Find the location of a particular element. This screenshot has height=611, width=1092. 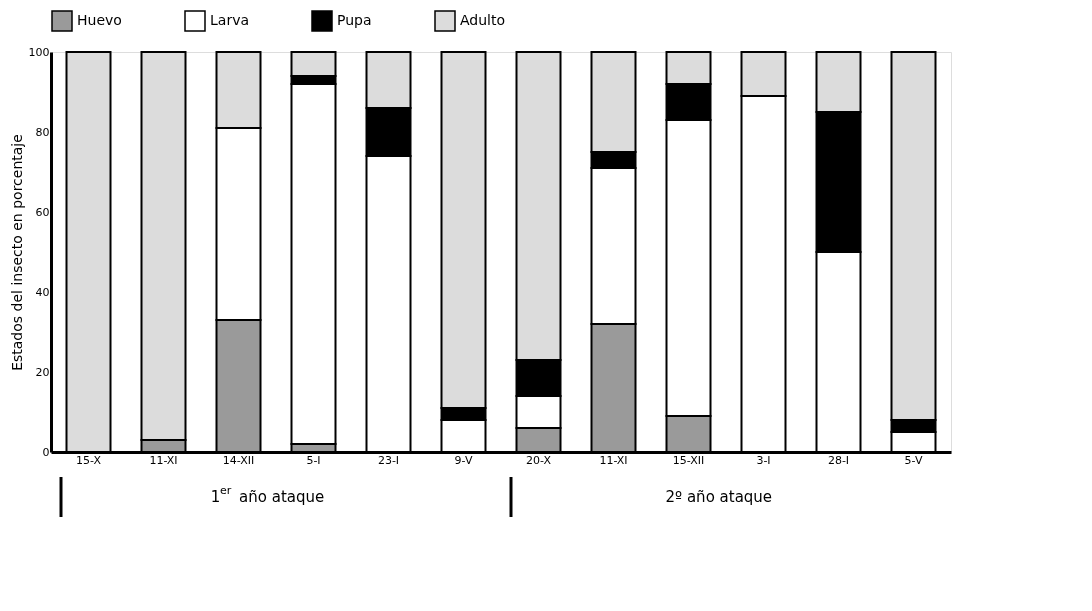

y-tick-label: 100 is located at coordinates (39, 52).